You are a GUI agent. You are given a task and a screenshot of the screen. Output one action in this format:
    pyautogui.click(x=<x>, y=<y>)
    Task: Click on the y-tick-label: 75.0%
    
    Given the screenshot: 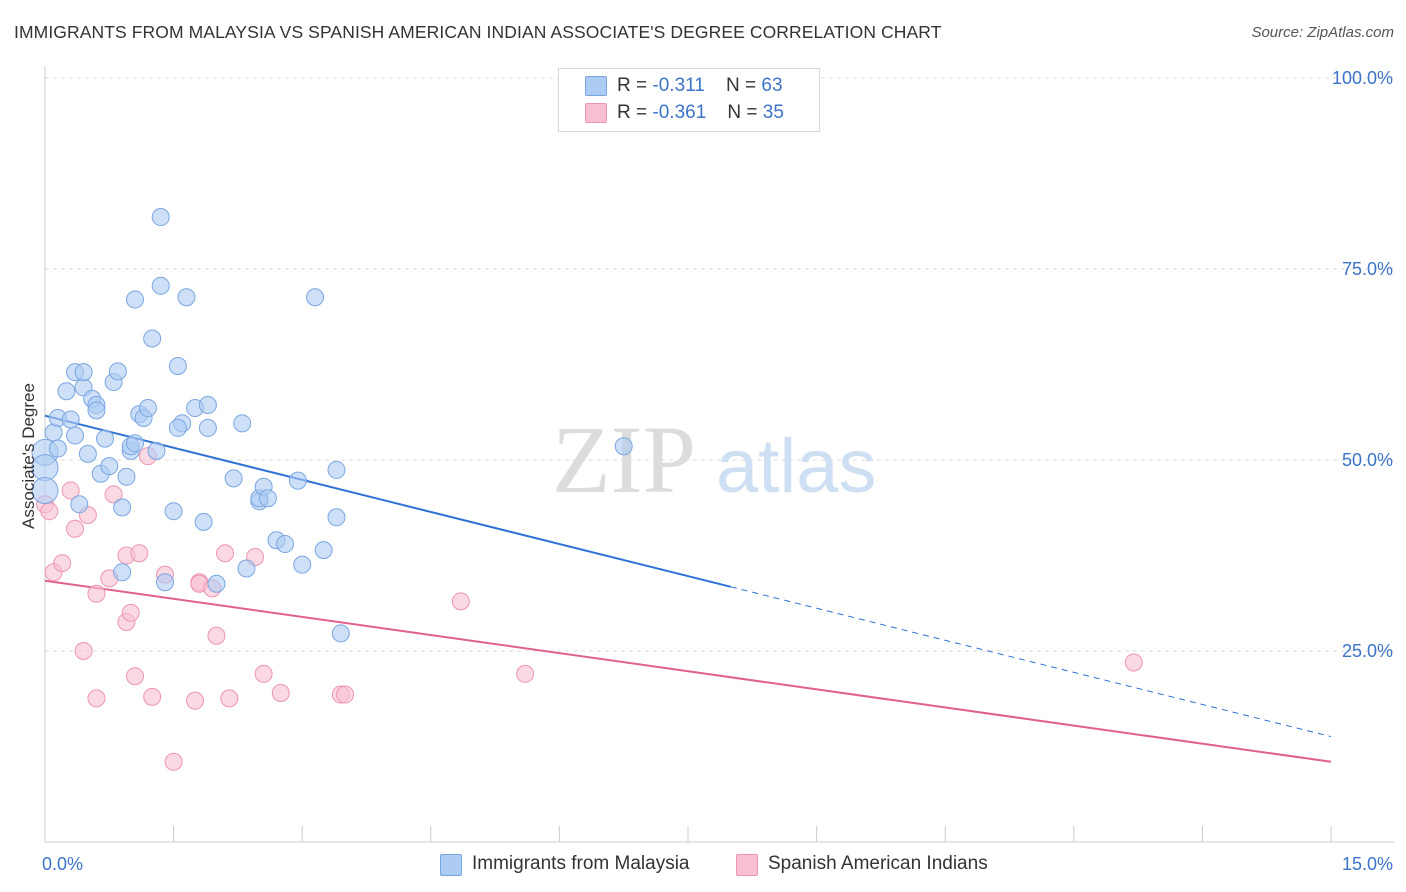 What is the action you would take?
    pyautogui.click(x=1367, y=269)
    